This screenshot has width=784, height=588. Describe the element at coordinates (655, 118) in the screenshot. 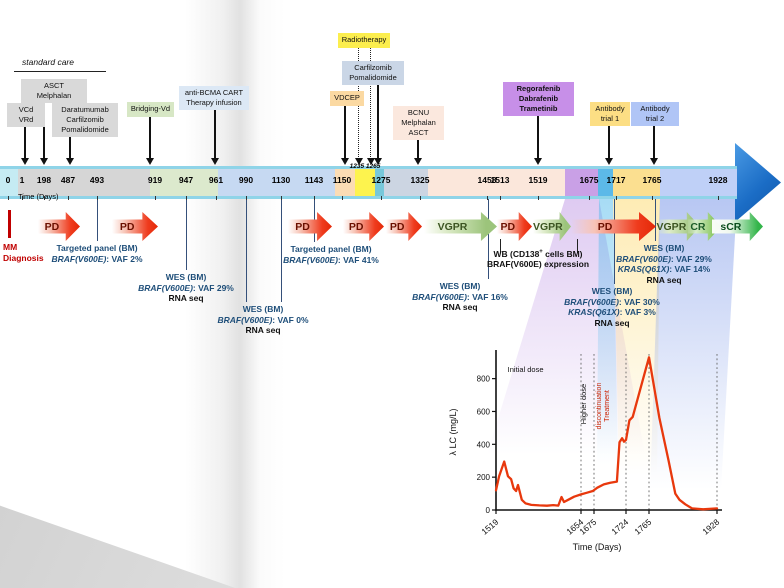

I see `treatment-line: trial 2` at that location.